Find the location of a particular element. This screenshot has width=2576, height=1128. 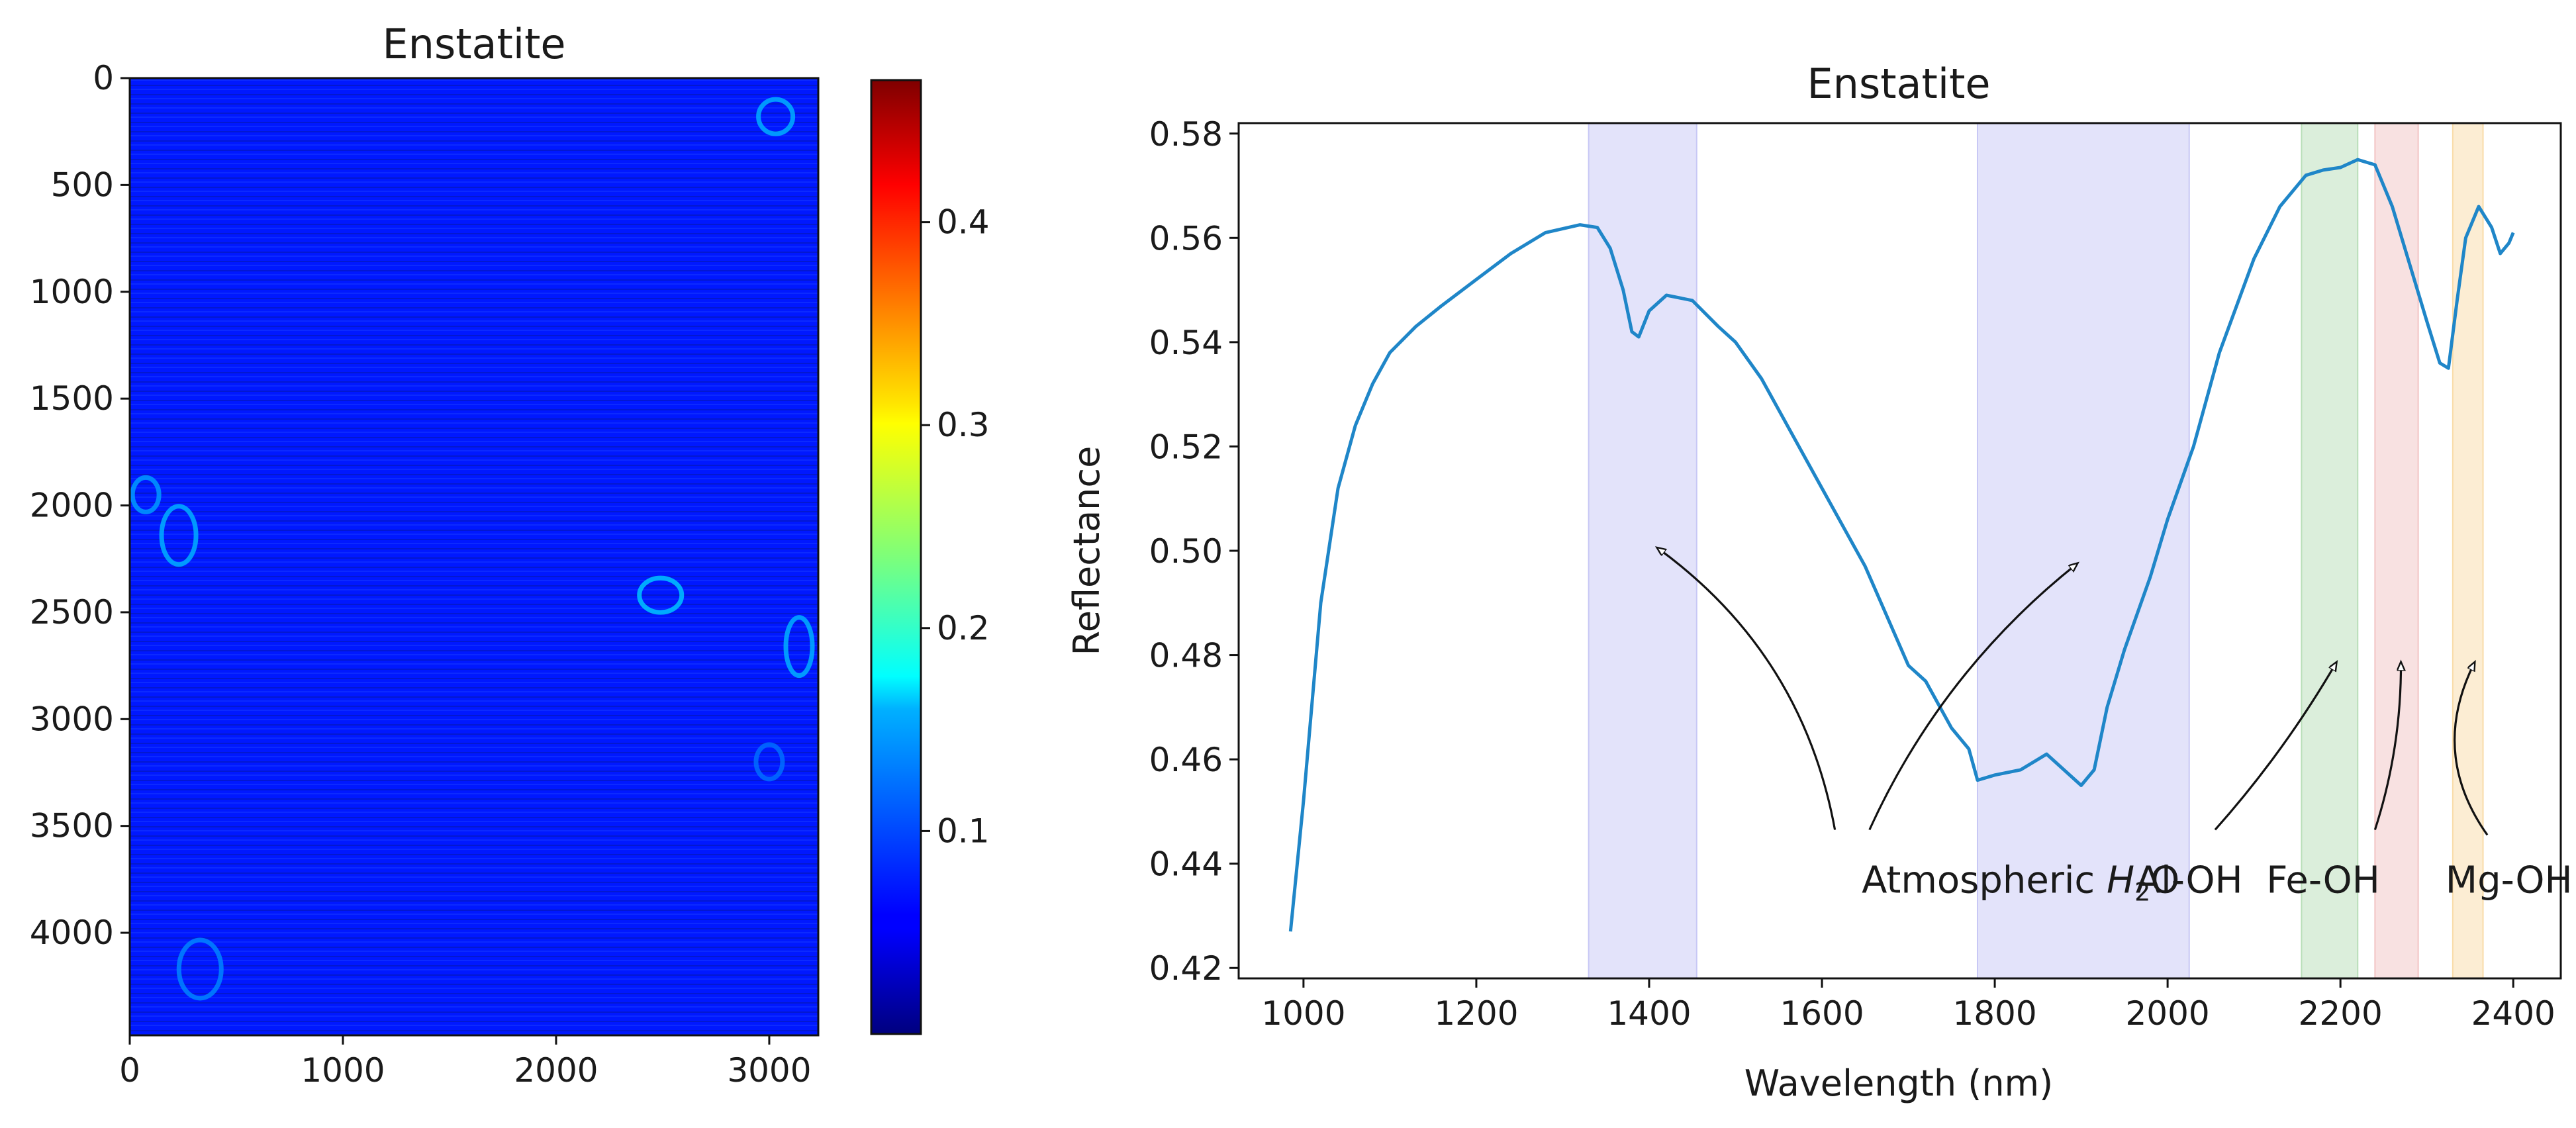

heatmap-y-tick-label: 1500 is located at coordinates (72, 398).